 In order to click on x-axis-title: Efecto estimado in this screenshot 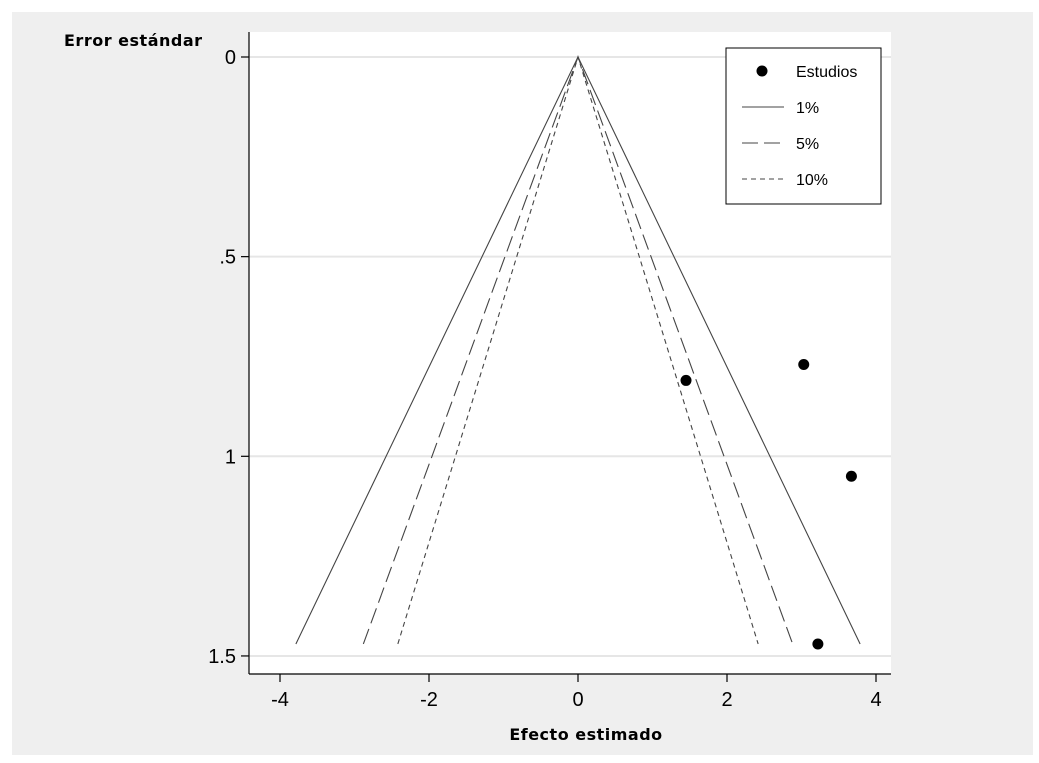, I will do `click(585, 734)`.